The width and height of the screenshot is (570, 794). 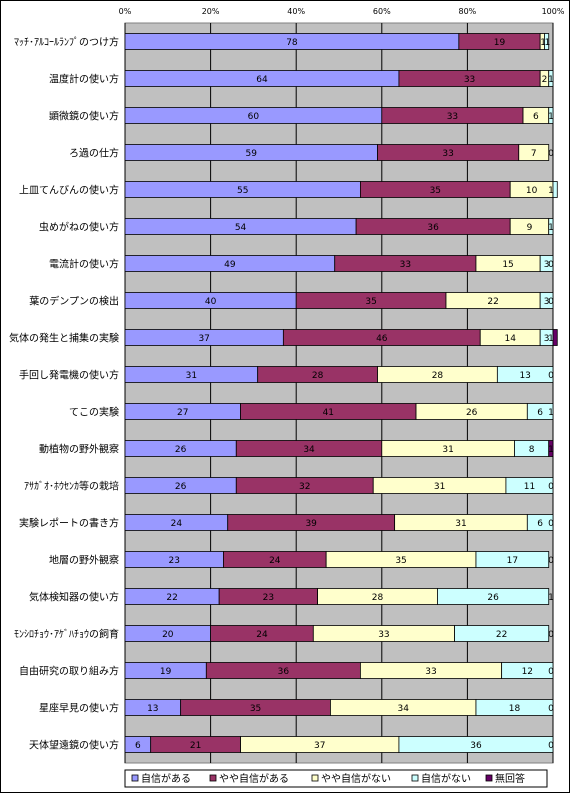 What do you see at coordinates (69, 375) in the screenshot?
I see `category-label: 手回し発電機の使い方` at bounding box center [69, 375].